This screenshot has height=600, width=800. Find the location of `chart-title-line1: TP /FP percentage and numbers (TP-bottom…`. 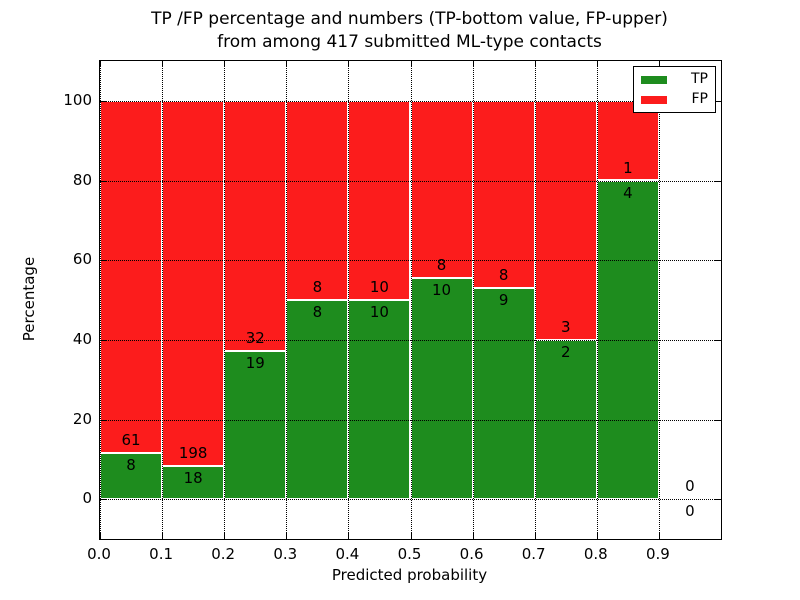

chart-title-line1: TP /FP percentage and numbers (TP-bottom… is located at coordinates (409, 19).